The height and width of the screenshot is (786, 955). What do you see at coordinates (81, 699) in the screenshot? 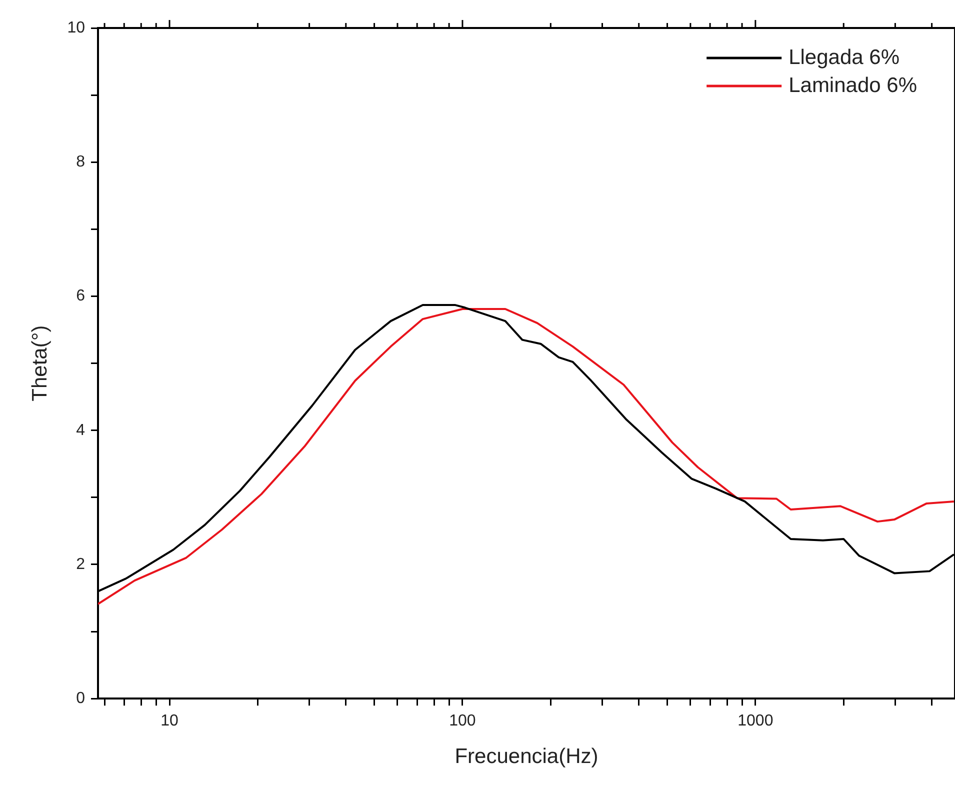
I see `y-tick-label: 0` at bounding box center [81, 699].